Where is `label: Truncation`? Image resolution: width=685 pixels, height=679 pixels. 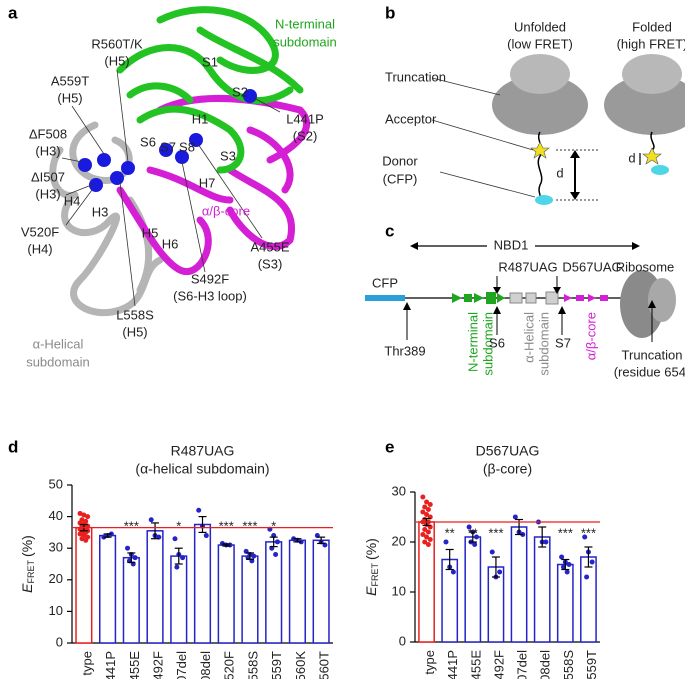 label: Truncation is located at coordinates (652, 354).